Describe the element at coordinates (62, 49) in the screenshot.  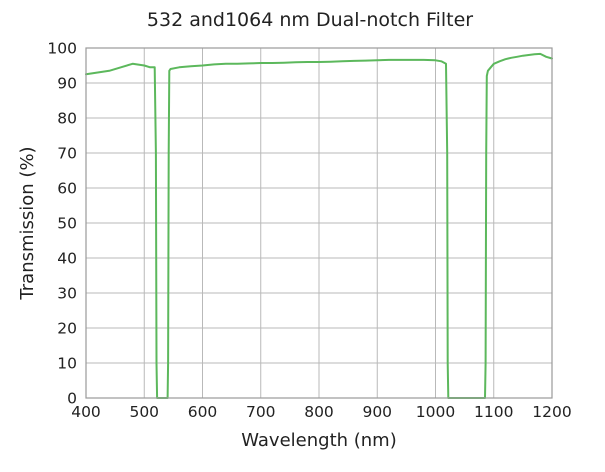
I see `y-tick-label: 100` at that location.